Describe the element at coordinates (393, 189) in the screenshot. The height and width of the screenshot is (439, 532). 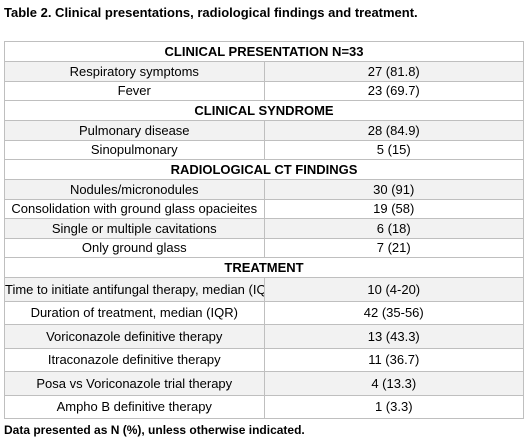
I see `row-value: 30 (91)` at that location.